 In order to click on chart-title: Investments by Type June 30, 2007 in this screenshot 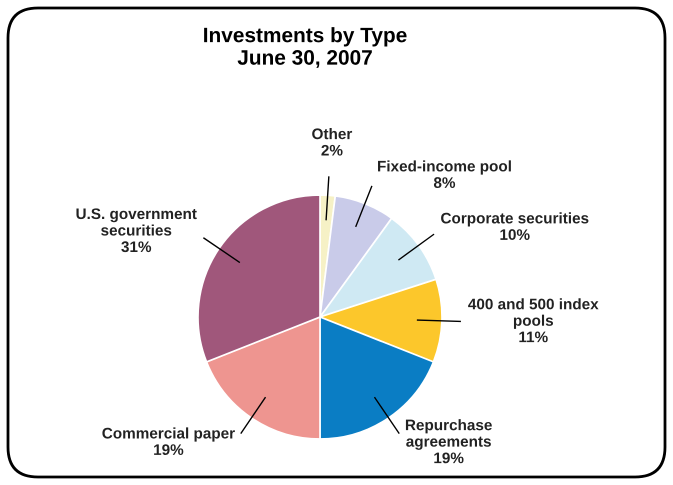, I will do `click(305, 47)`.